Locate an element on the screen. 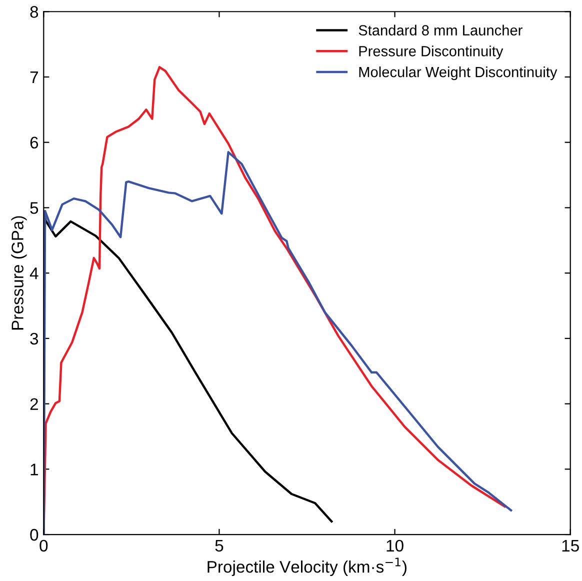 The width and height of the screenshot is (582, 581). y-tick-label: 5 is located at coordinates (34, 208).